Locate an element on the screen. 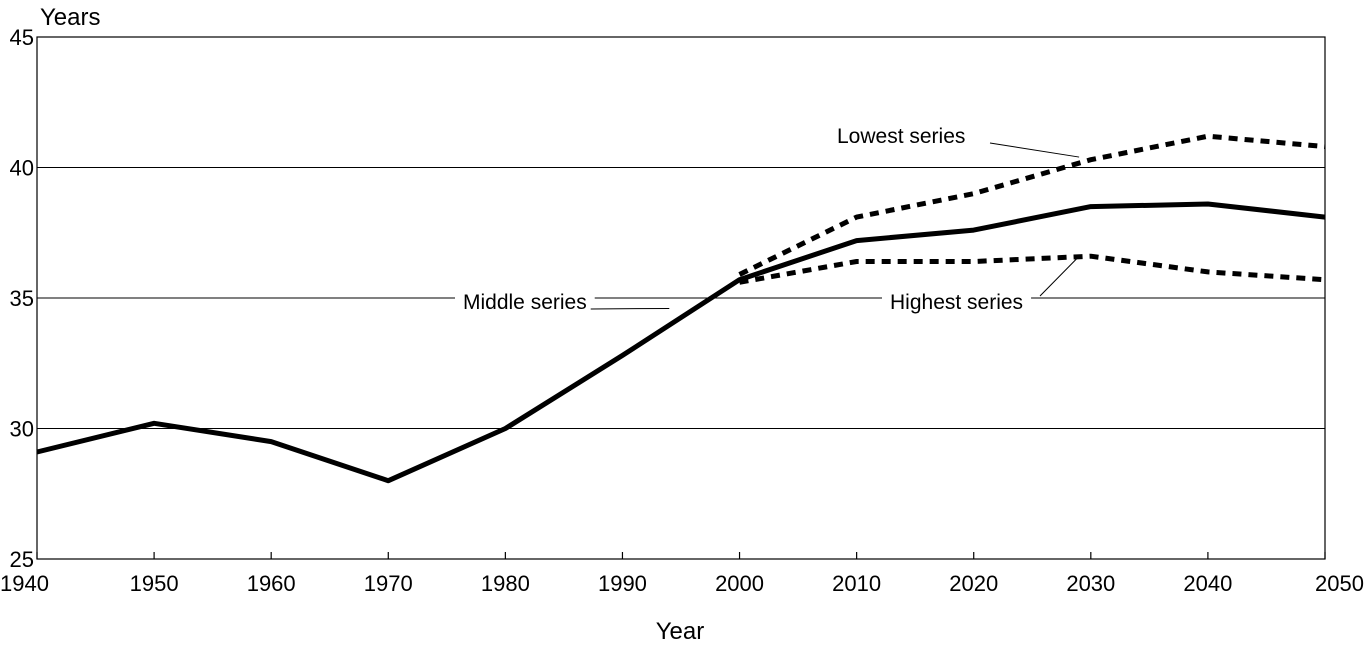 The height and width of the screenshot is (648, 1364). y-tick-label: 25 is located at coordinates (22, 559).